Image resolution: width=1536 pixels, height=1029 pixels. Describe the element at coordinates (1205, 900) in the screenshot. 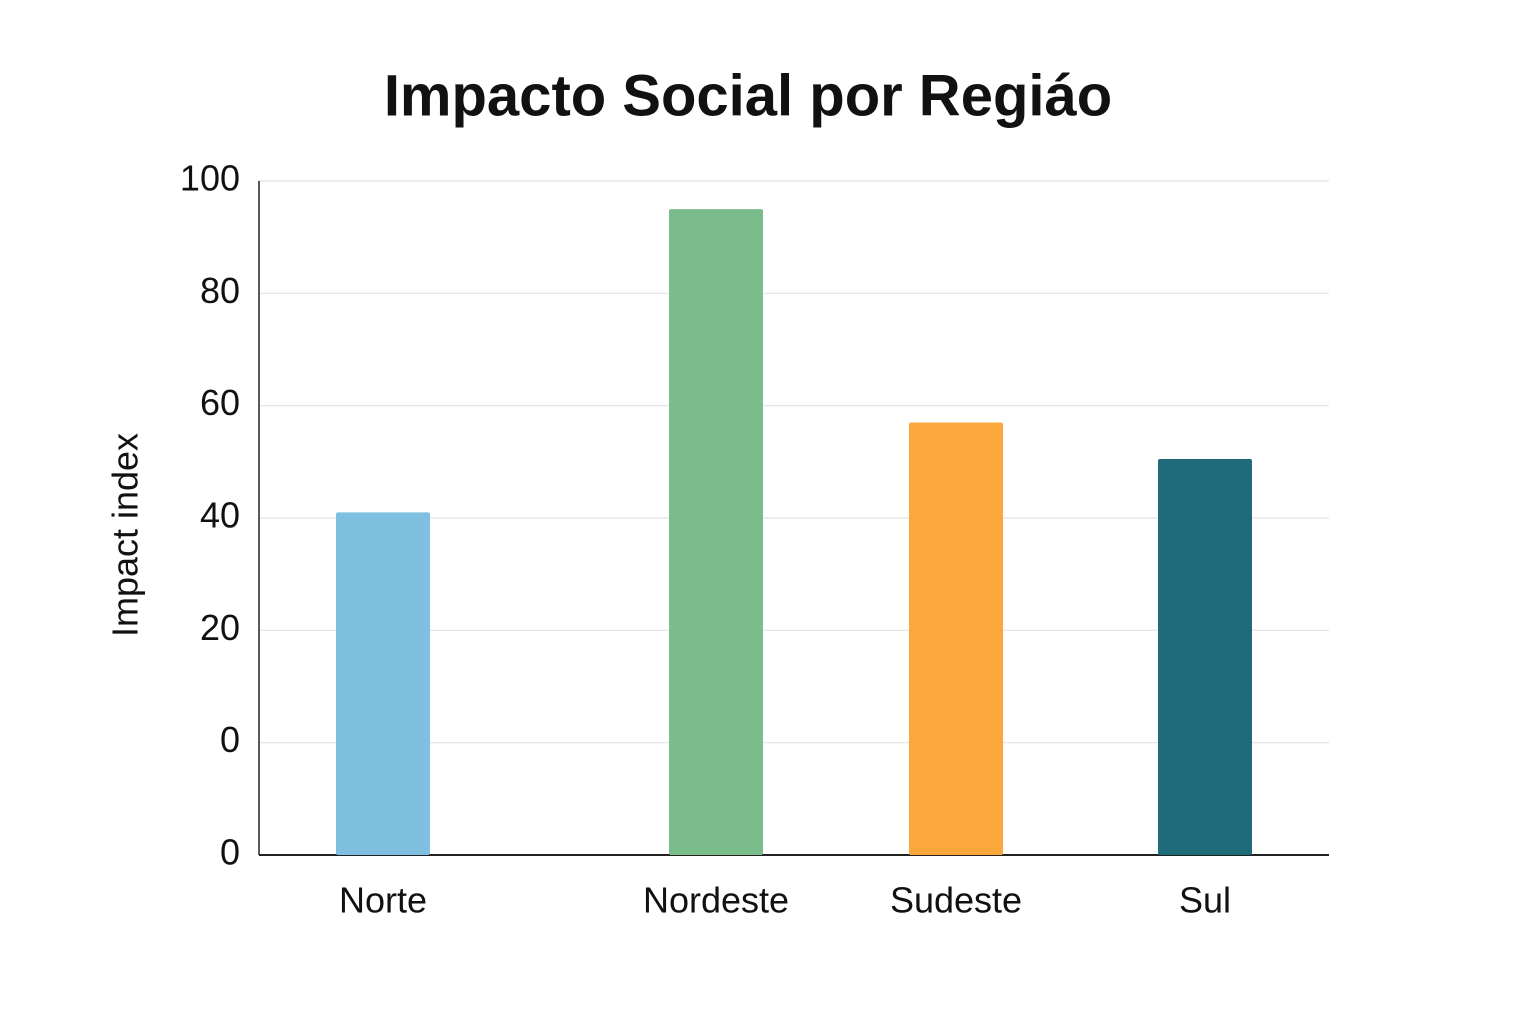

I see `x-tick-label: Sul` at that location.